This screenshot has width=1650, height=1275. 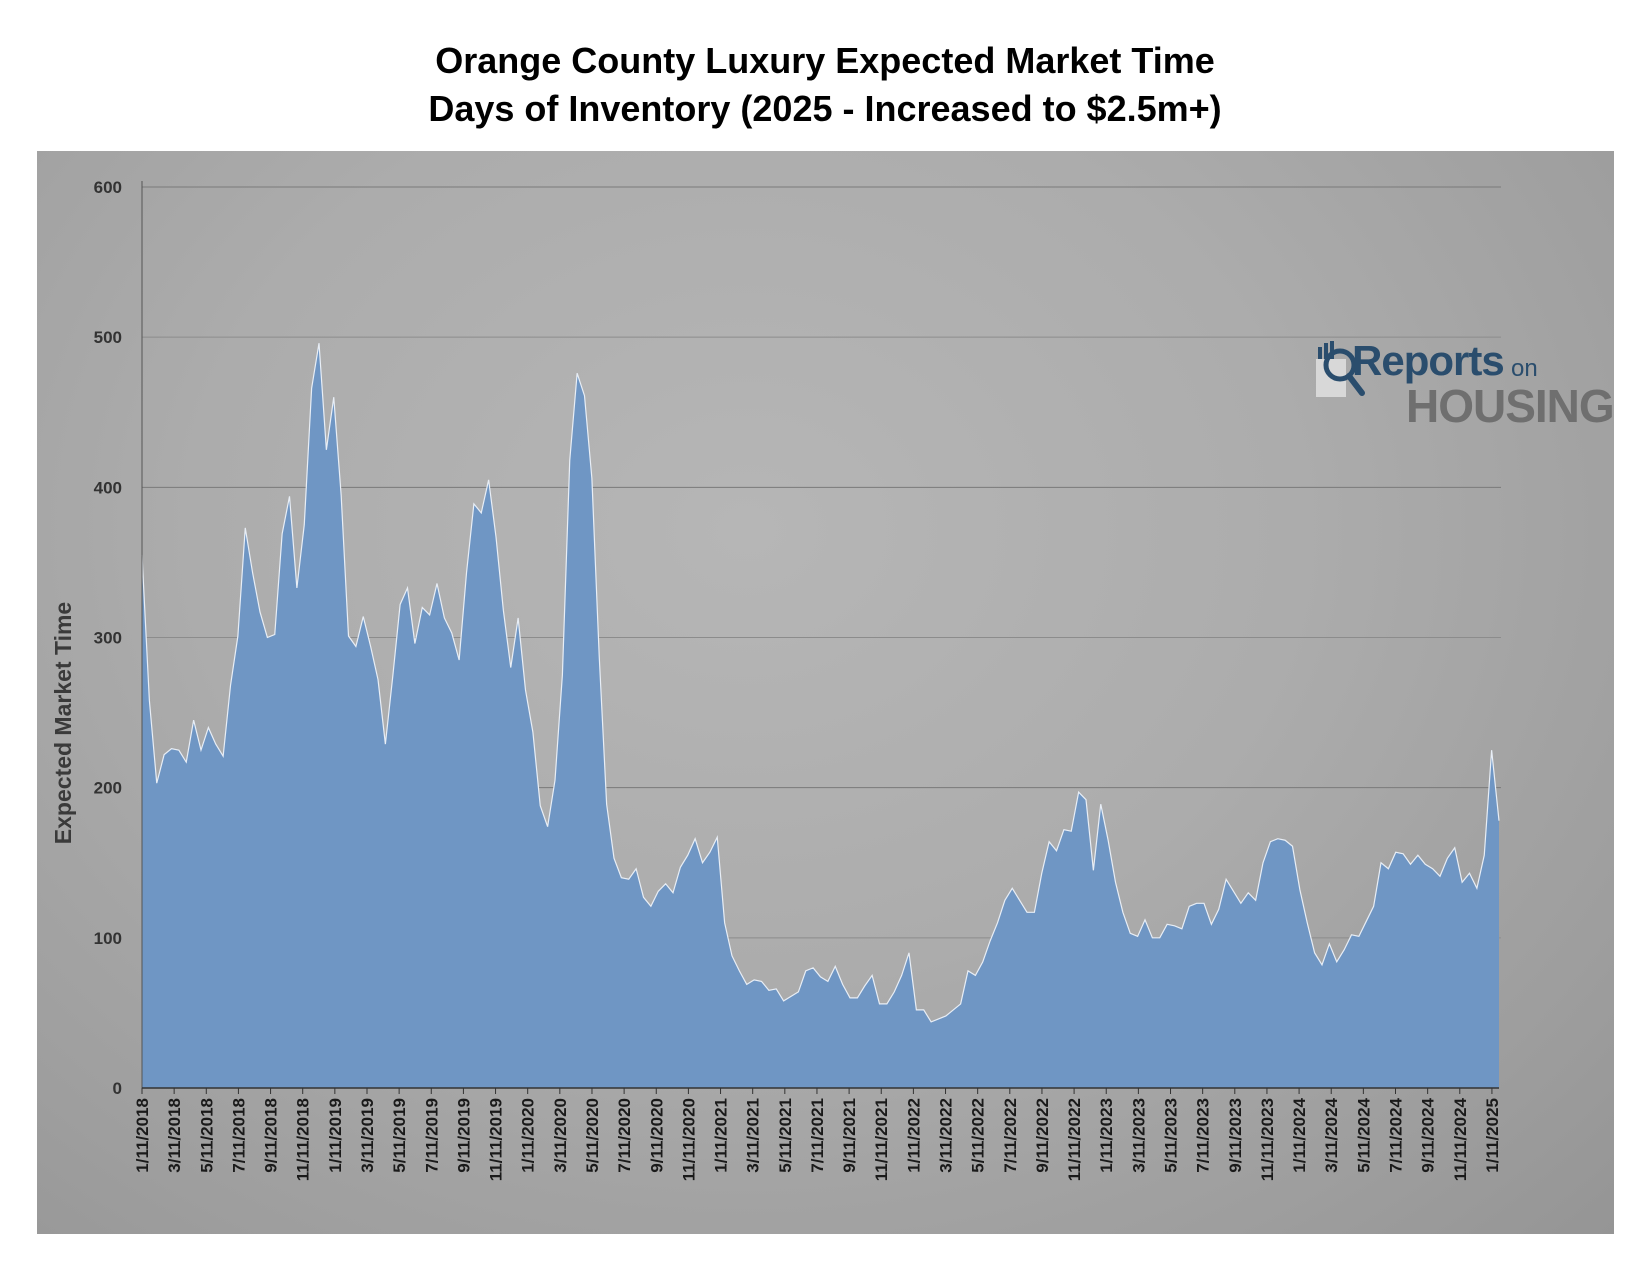 What do you see at coordinates (946, 1135) in the screenshot?
I see `x-tick-label: 3/11/2022` at bounding box center [946, 1135].